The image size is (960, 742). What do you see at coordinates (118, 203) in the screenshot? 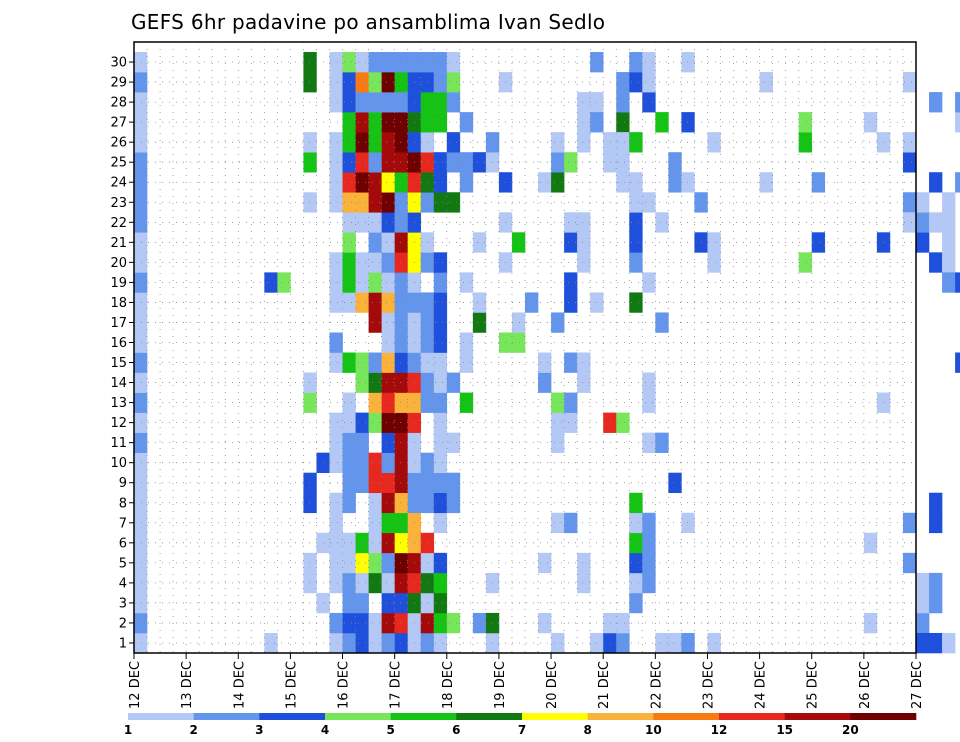
I see `y-tick-label: 23` at bounding box center [118, 203].